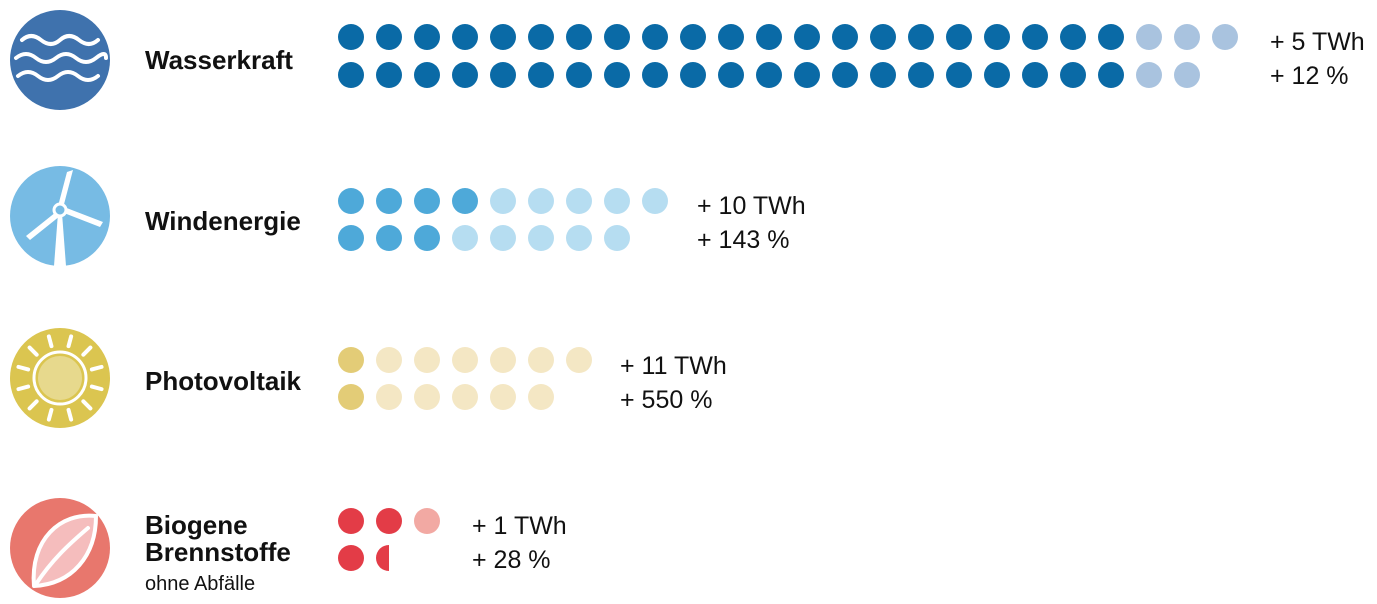  I want to click on category-photovoltaik: Photovoltaik + 11 TWh + 550 %, so click(368, 378).